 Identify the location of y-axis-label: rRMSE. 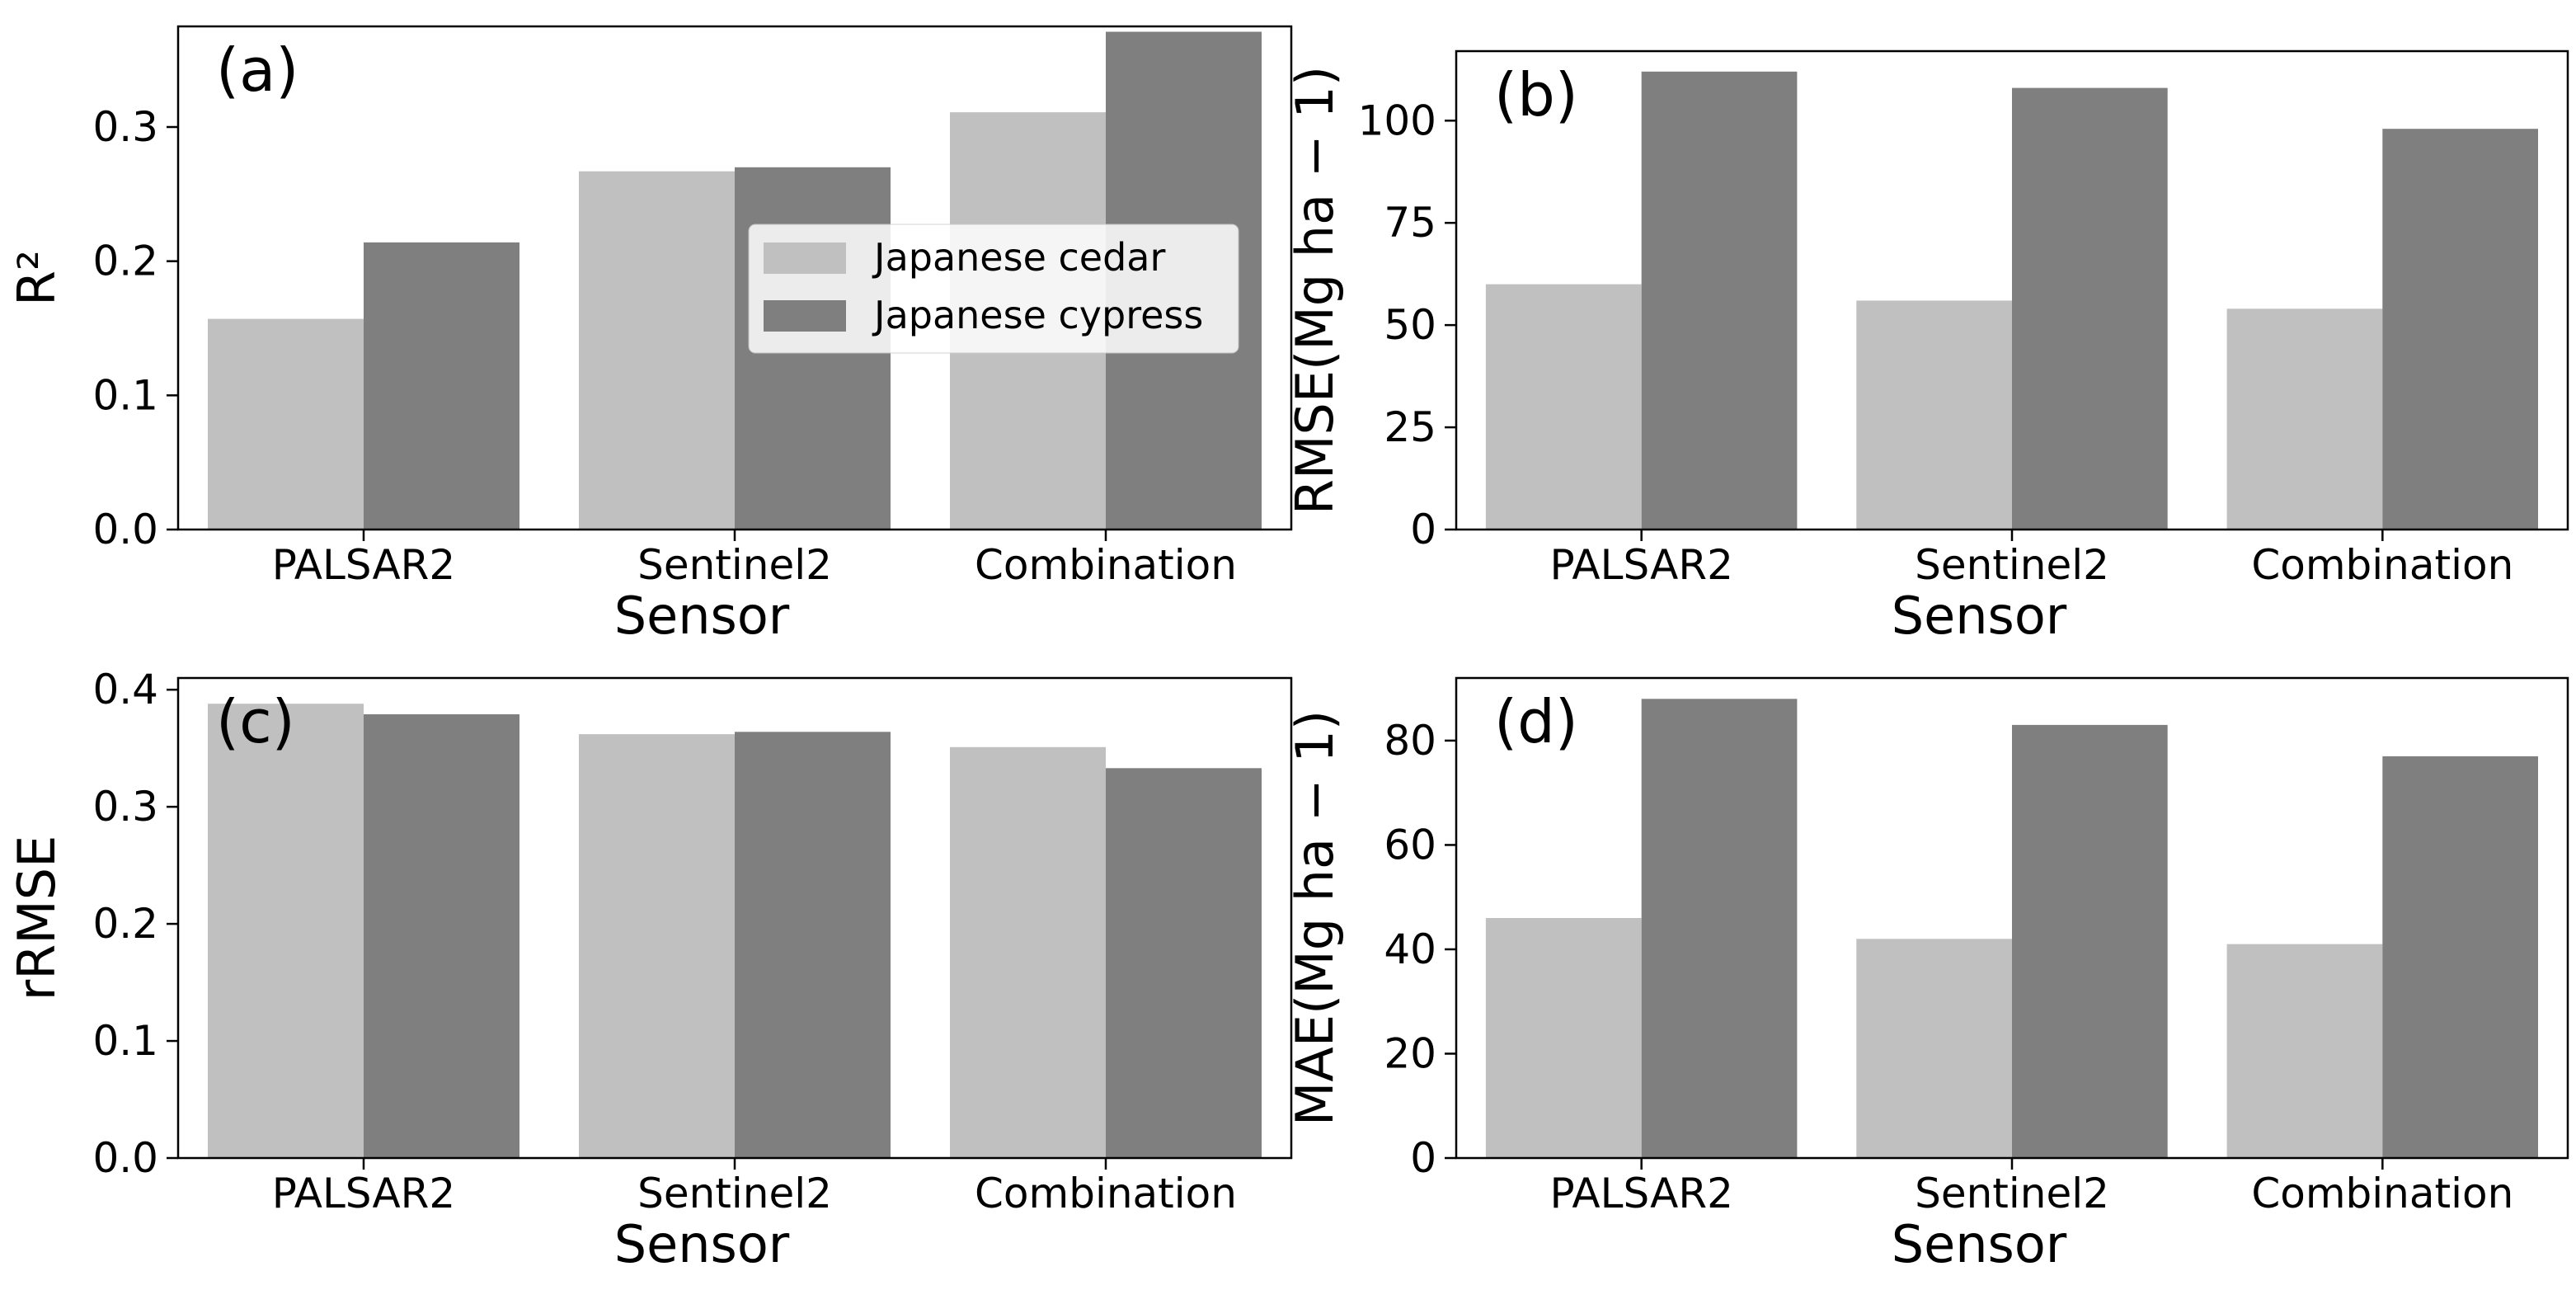
(37, 919).